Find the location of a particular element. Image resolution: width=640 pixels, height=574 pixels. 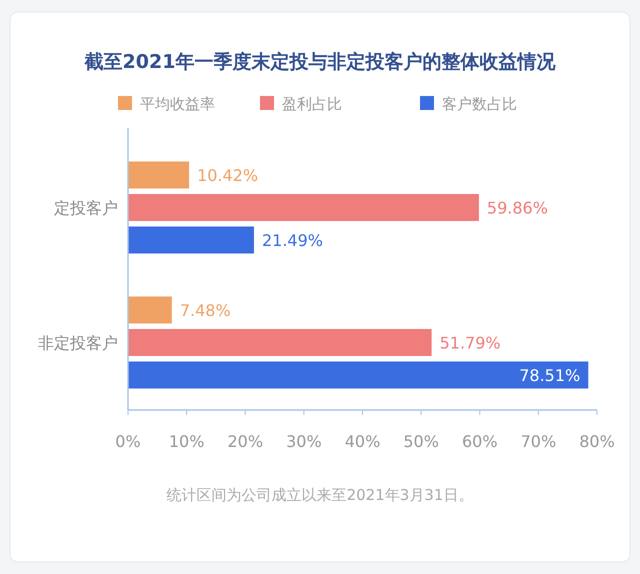

data-label: 51.79% is located at coordinates (470, 343).